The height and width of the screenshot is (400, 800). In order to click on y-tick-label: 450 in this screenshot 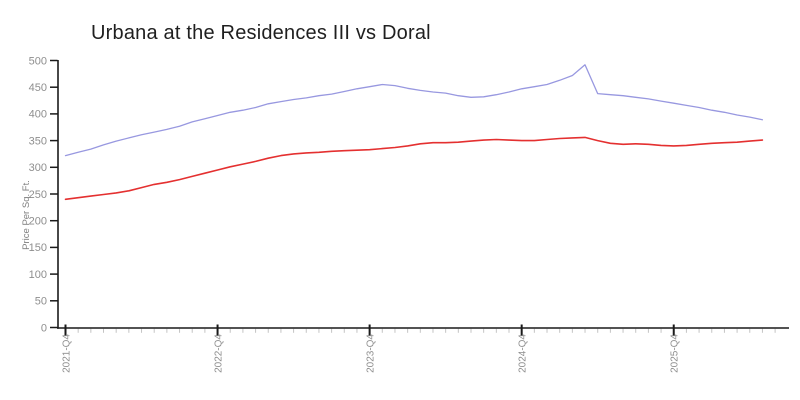, I will do `click(38, 88)`.